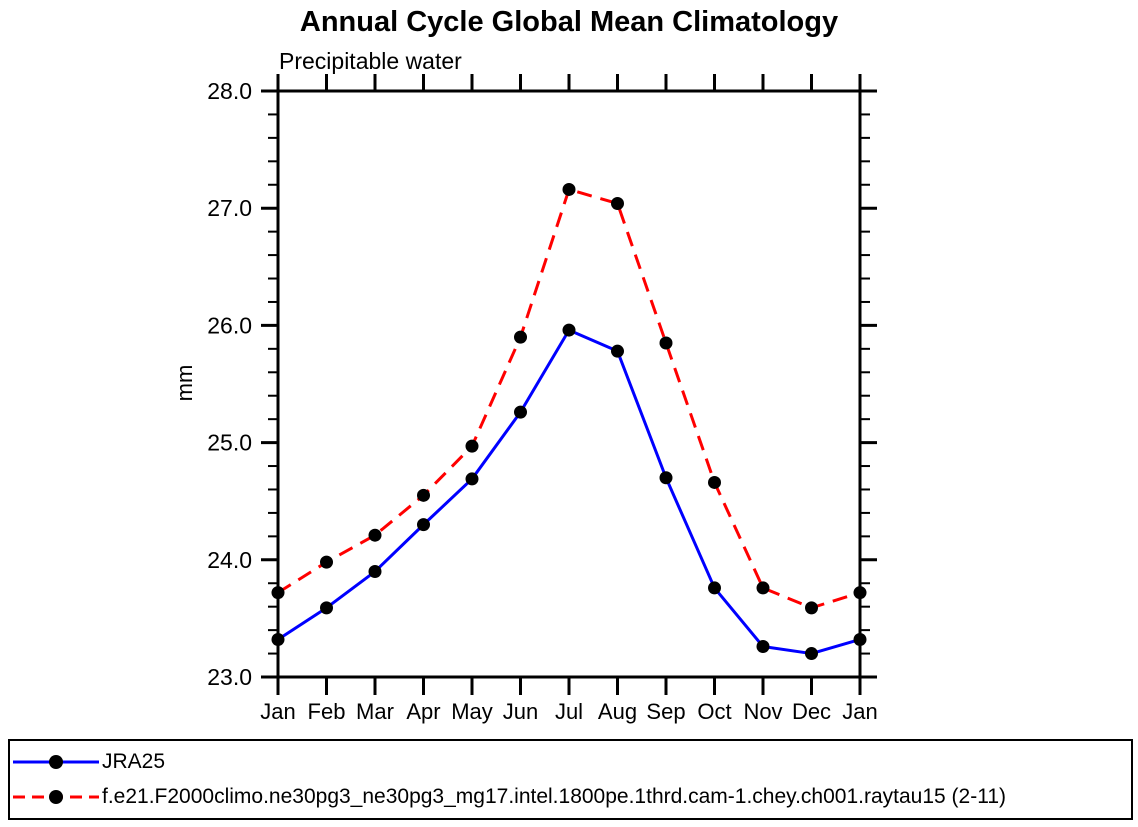 This screenshot has height=827, width=1138. Describe the element at coordinates (229, 677) in the screenshot. I see `svg-text: 23.0` at that location.